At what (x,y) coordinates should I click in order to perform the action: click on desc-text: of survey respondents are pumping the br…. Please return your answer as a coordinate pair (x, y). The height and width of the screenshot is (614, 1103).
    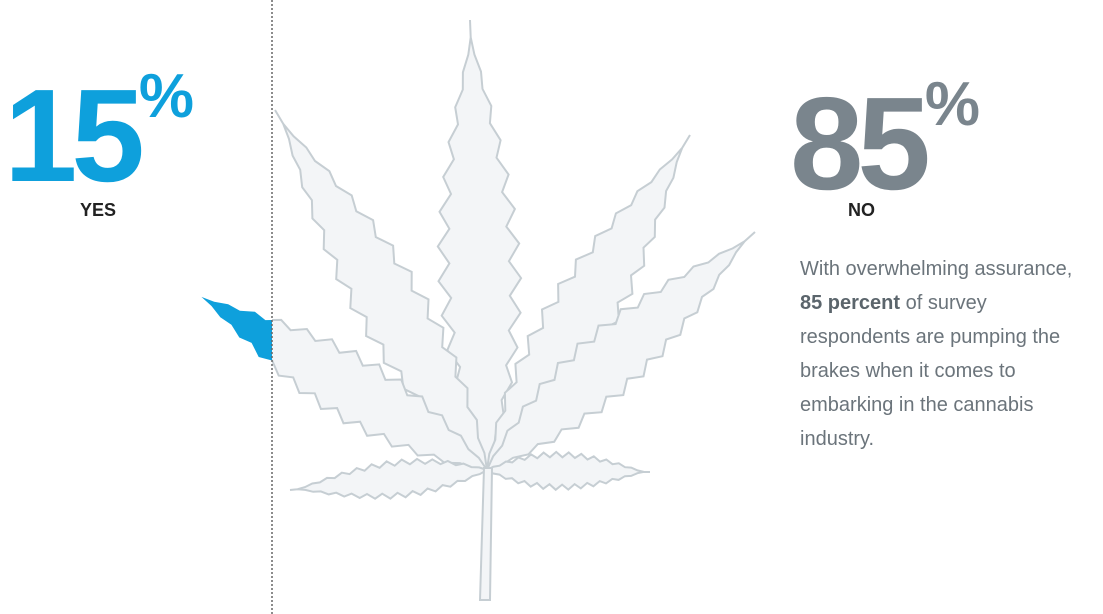
    Looking at the image, I should click on (930, 371).